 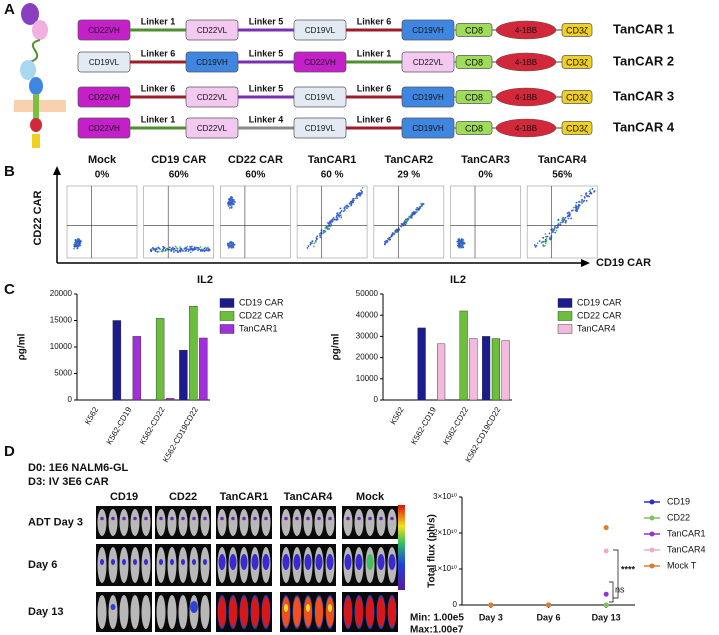 I want to click on legend-label: CD19 CAR, so click(x=261, y=302).